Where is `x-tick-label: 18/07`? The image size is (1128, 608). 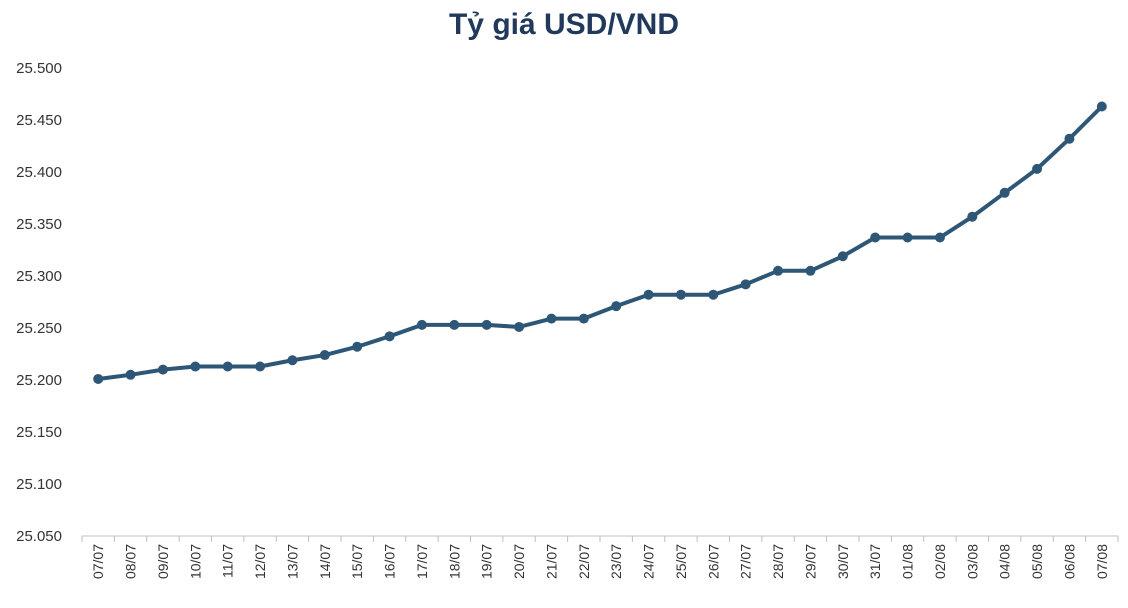 x-tick-label: 18/07 is located at coordinates (454, 561).